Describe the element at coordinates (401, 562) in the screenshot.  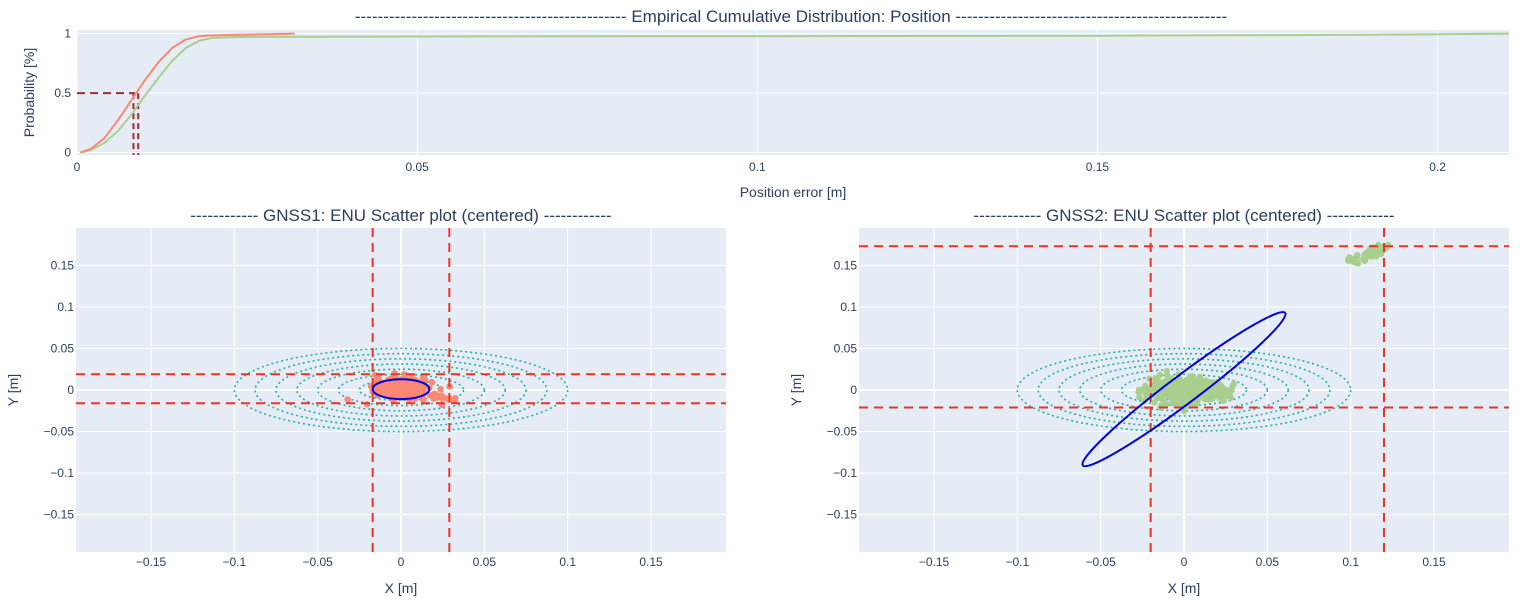
I see `gnss1-x-tick-label: 0` at that location.